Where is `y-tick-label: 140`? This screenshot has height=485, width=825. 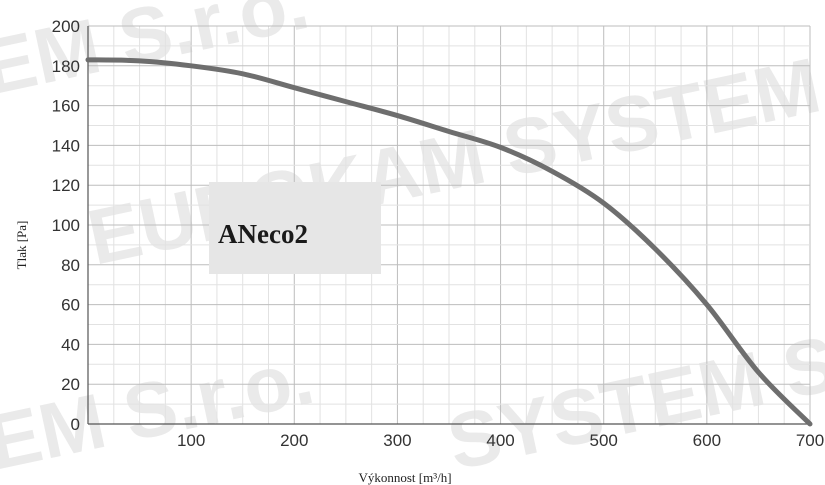 y-tick-label: 140 is located at coordinates (66, 145).